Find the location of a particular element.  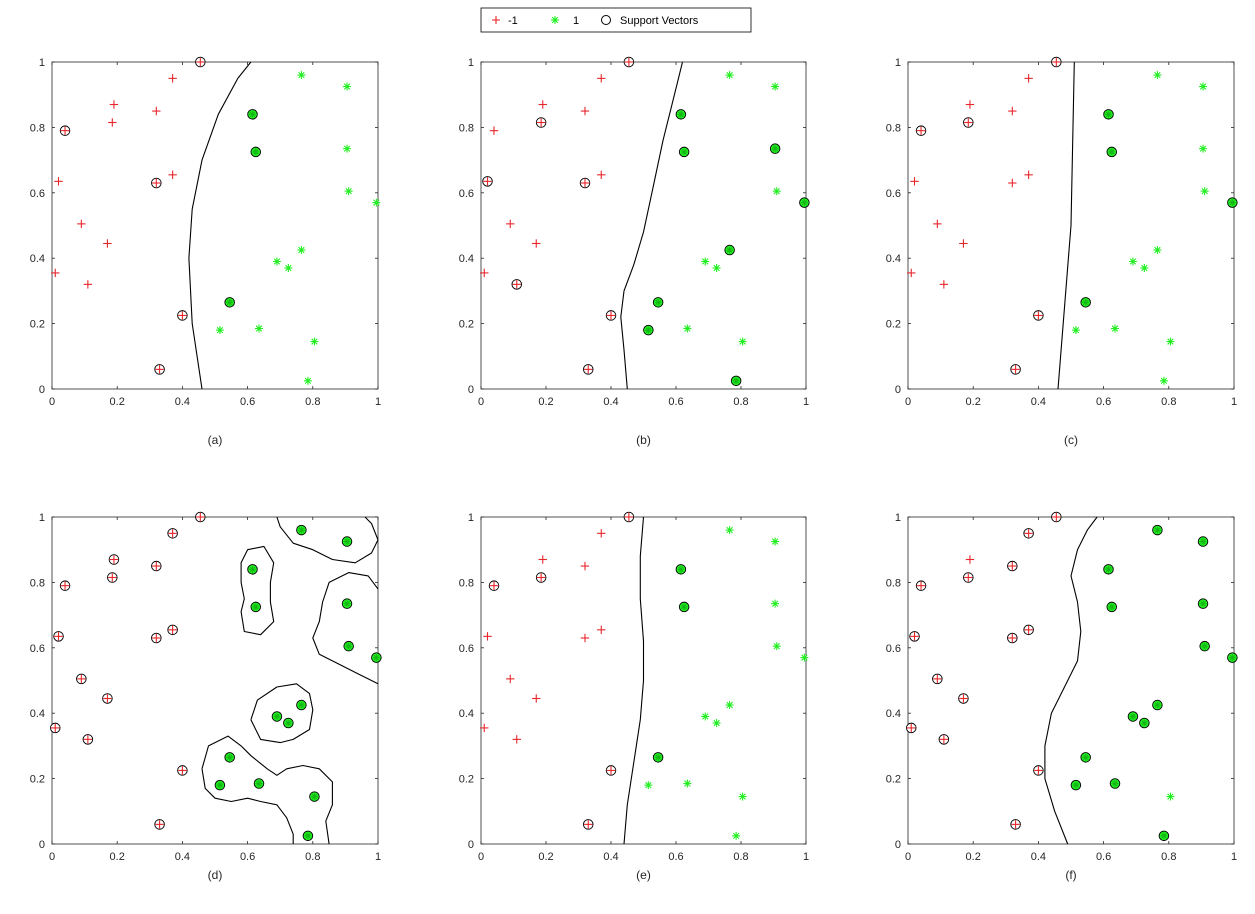

y-tick-label: 0.2 is located at coordinates (37, 325).